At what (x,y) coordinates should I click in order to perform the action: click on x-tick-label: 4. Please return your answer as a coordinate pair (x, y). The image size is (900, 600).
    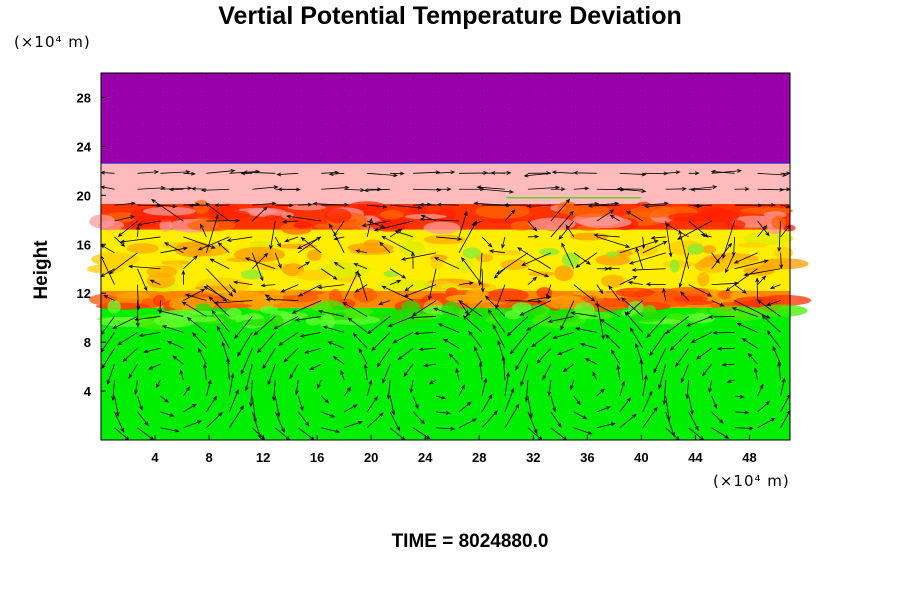
    Looking at the image, I should click on (155, 457).